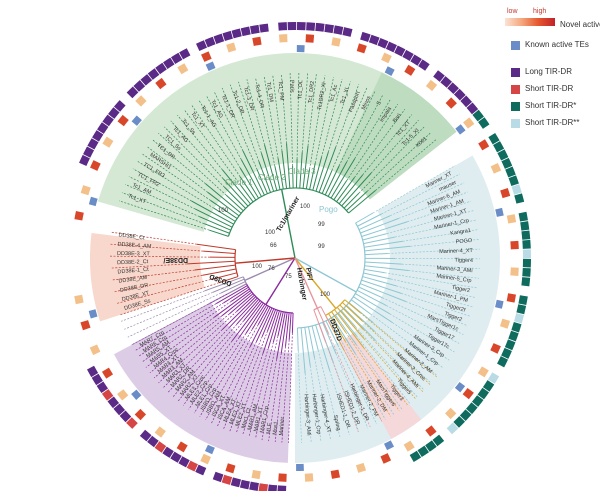 The width and height of the screenshot is (600, 491). What do you see at coordinates (312, 92) in the screenshot?
I see `clade1-tip-label: Tc1_DR2` at bounding box center [312, 92].